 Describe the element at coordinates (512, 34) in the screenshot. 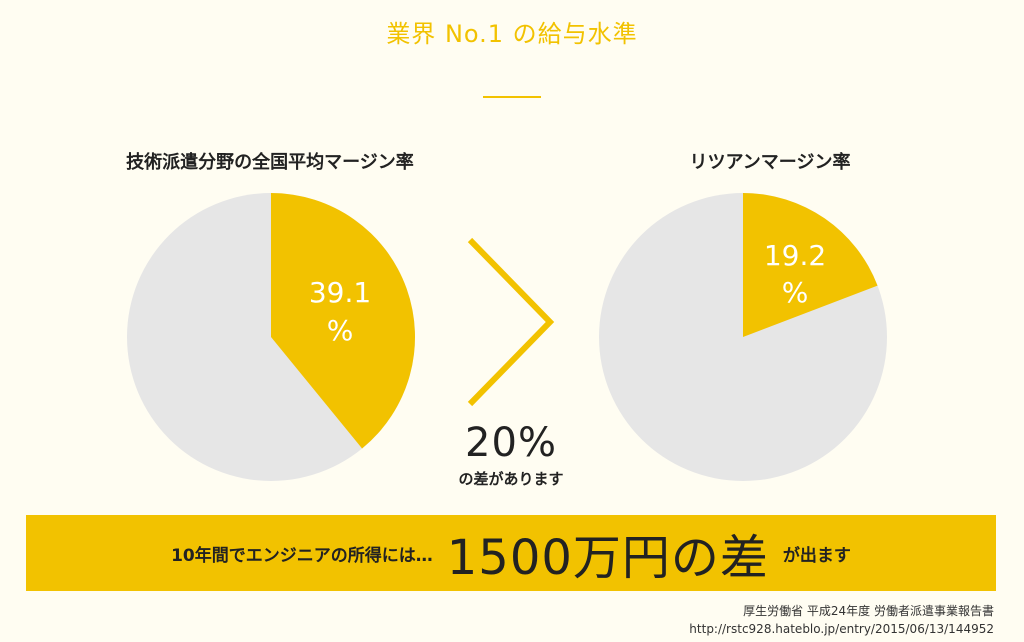

I see `page-title: 業界 No.1 の給与水準` at that location.